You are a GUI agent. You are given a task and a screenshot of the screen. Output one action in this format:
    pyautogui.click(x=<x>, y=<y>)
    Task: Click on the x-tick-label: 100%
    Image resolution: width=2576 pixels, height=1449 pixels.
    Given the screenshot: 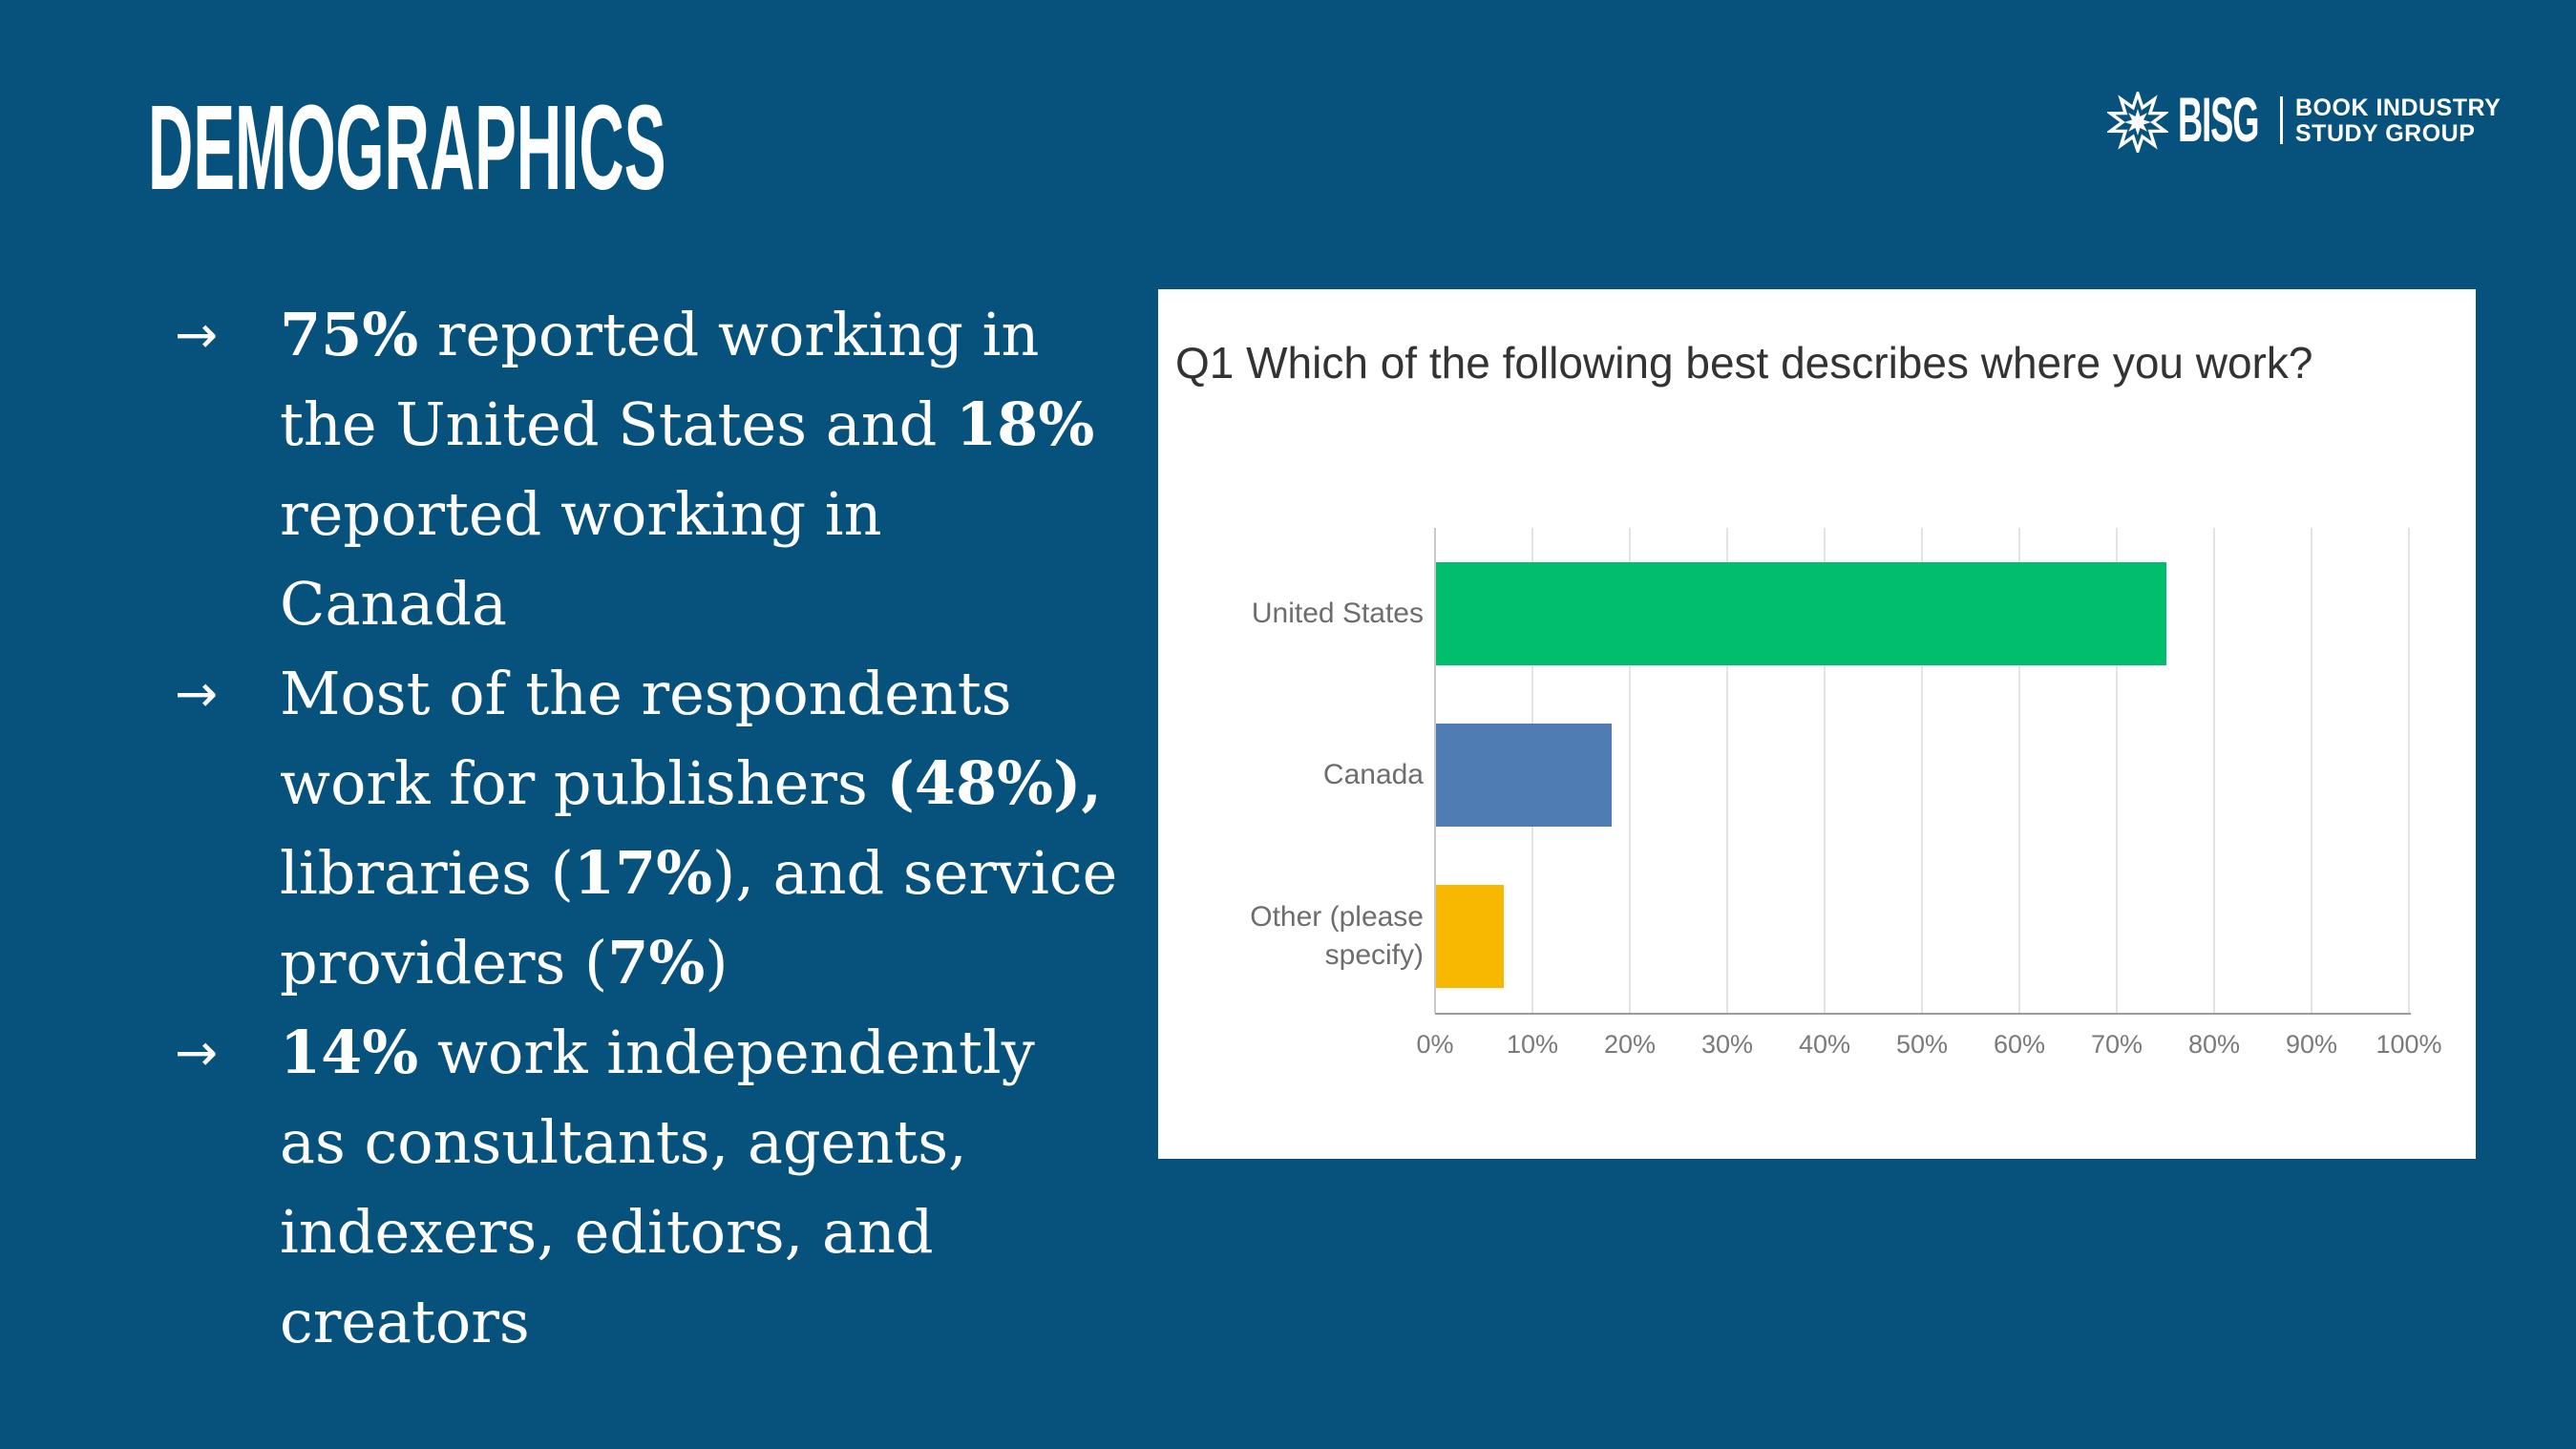 What is the action you would take?
    pyautogui.click(x=2408, y=1044)
    